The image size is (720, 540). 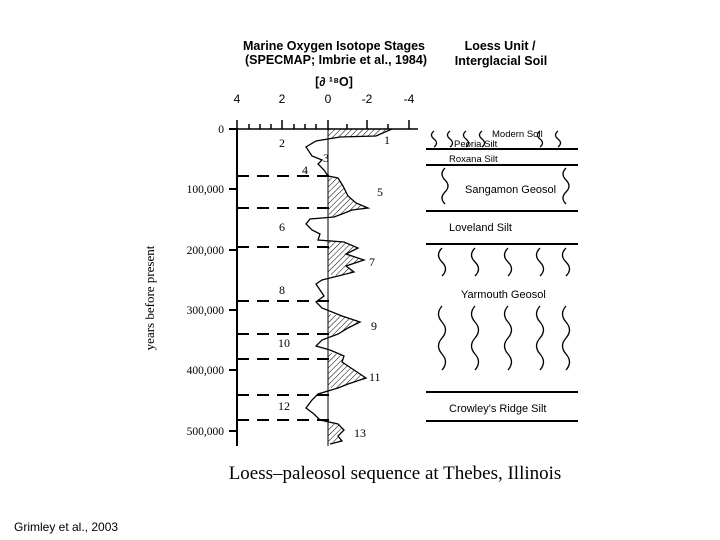 What do you see at coordinates (237, 99) in the screenshot?
I see `isotope-tick-label: 4` at bounding box center [237, 99].